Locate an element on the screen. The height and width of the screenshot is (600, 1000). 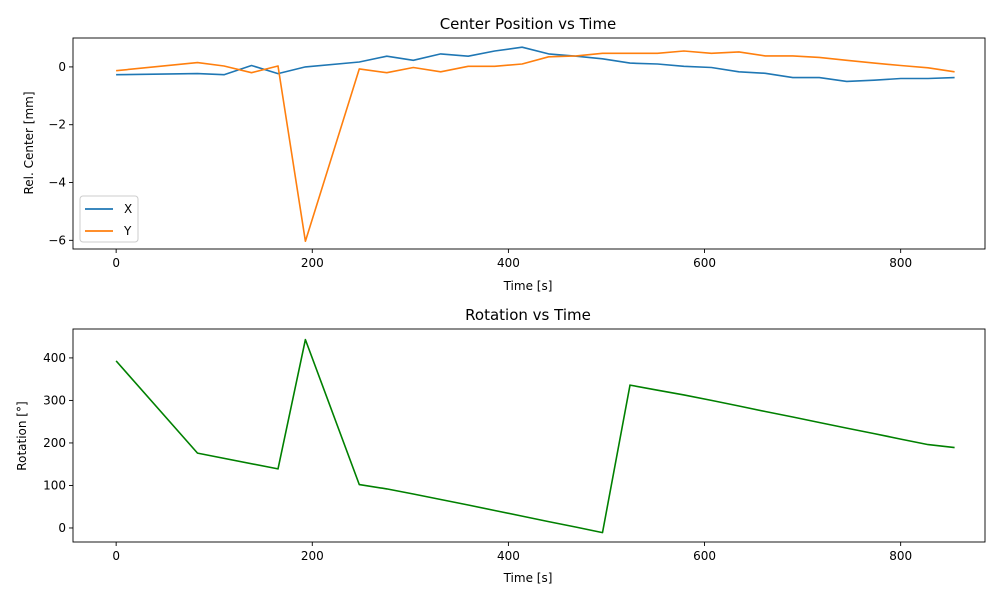
y-tick-label: −2 is located at coordinates (57, 125).